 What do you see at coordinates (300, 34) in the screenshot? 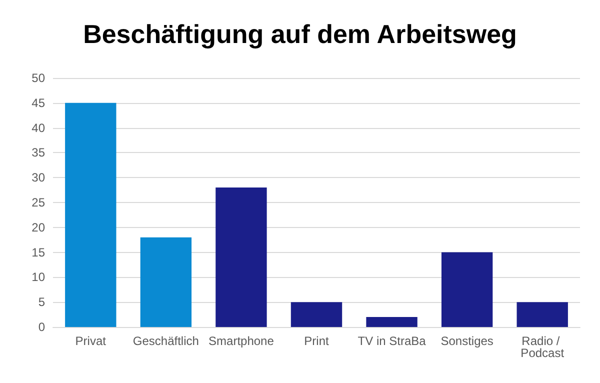
I see `chart-title: Beschäftigung auf dem Arbeitsweg` at bounding box center [300, 34].